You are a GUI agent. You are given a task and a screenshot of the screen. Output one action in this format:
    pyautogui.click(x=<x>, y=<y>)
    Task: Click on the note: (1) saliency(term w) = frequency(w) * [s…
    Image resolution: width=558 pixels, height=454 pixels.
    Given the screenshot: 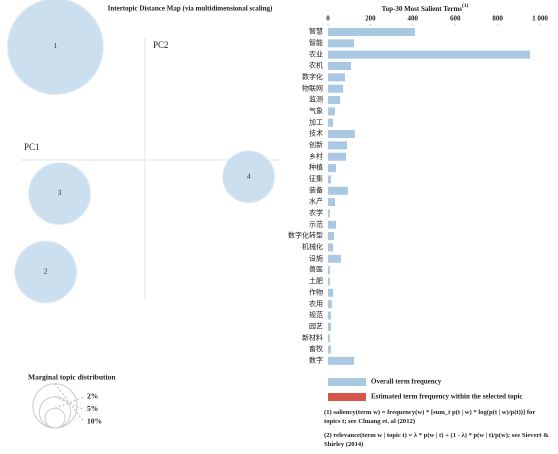 What is the action you would take?
    pyautogui.click(x=430, y=417)
    